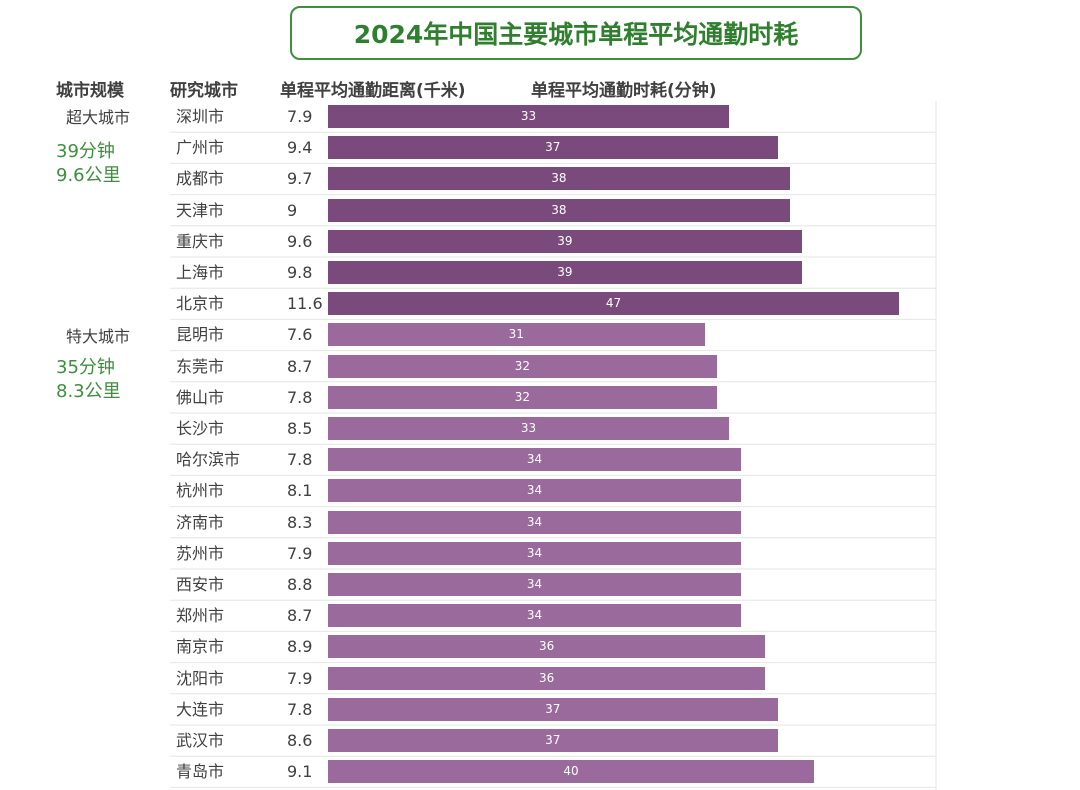 The image size is (1080, 790). Describe the element at coordinates (300, 148) in the screenshot. I see `distance-value: 9.4` at that location.